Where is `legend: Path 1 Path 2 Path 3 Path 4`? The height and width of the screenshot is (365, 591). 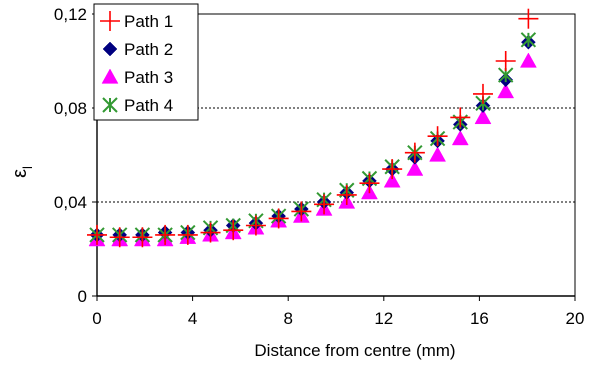 legend: Path 1 Path 2 Path 3 Path 4 is located at coordinates (146, 62).